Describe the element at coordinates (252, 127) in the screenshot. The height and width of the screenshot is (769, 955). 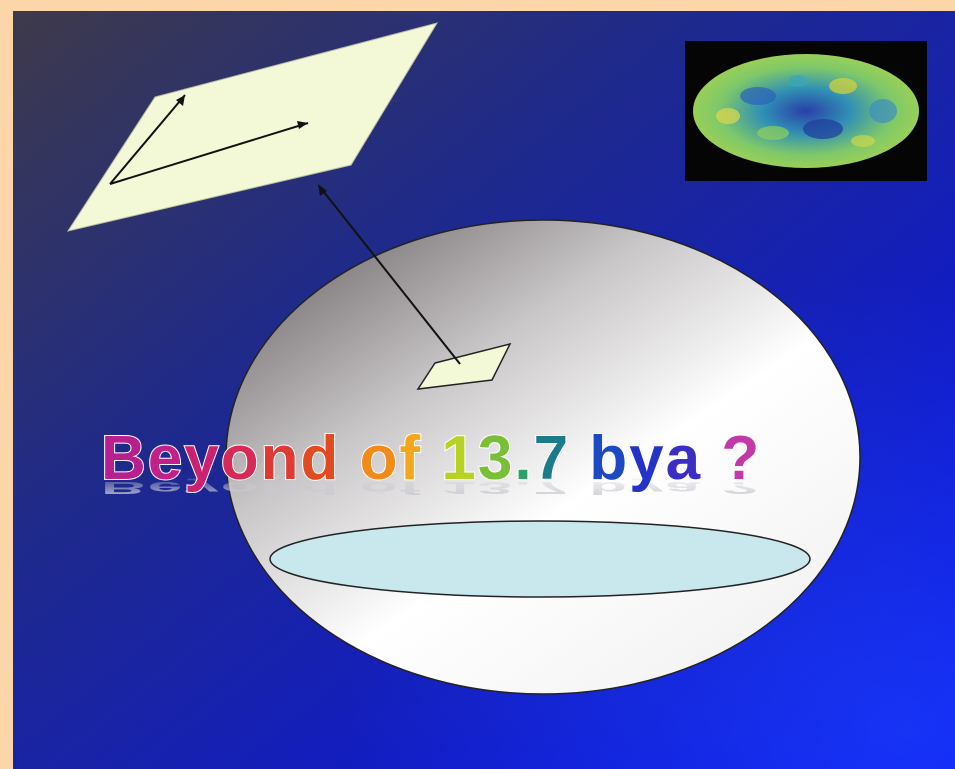
I see `tangent-plane-icon` at that location.